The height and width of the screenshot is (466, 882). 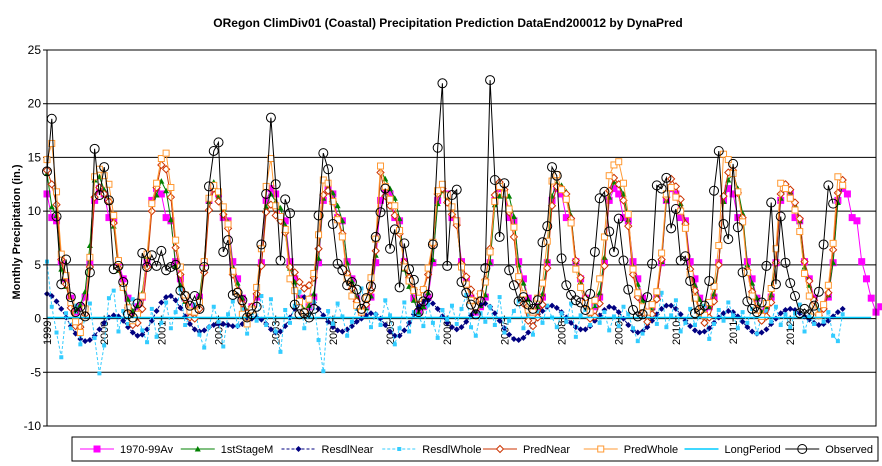 What do you see at coordinates (546, 450) in the screenshot?
I see `legend-label: PredNear` at bounding box center [546, 450].